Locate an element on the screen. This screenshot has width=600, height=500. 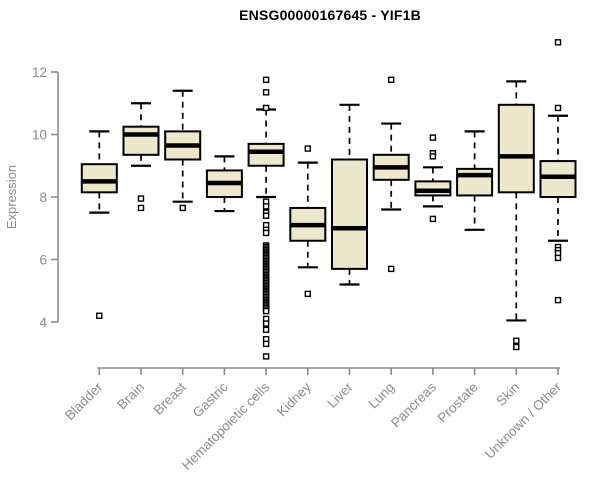
box-liver is located at coordinates (349, 214).